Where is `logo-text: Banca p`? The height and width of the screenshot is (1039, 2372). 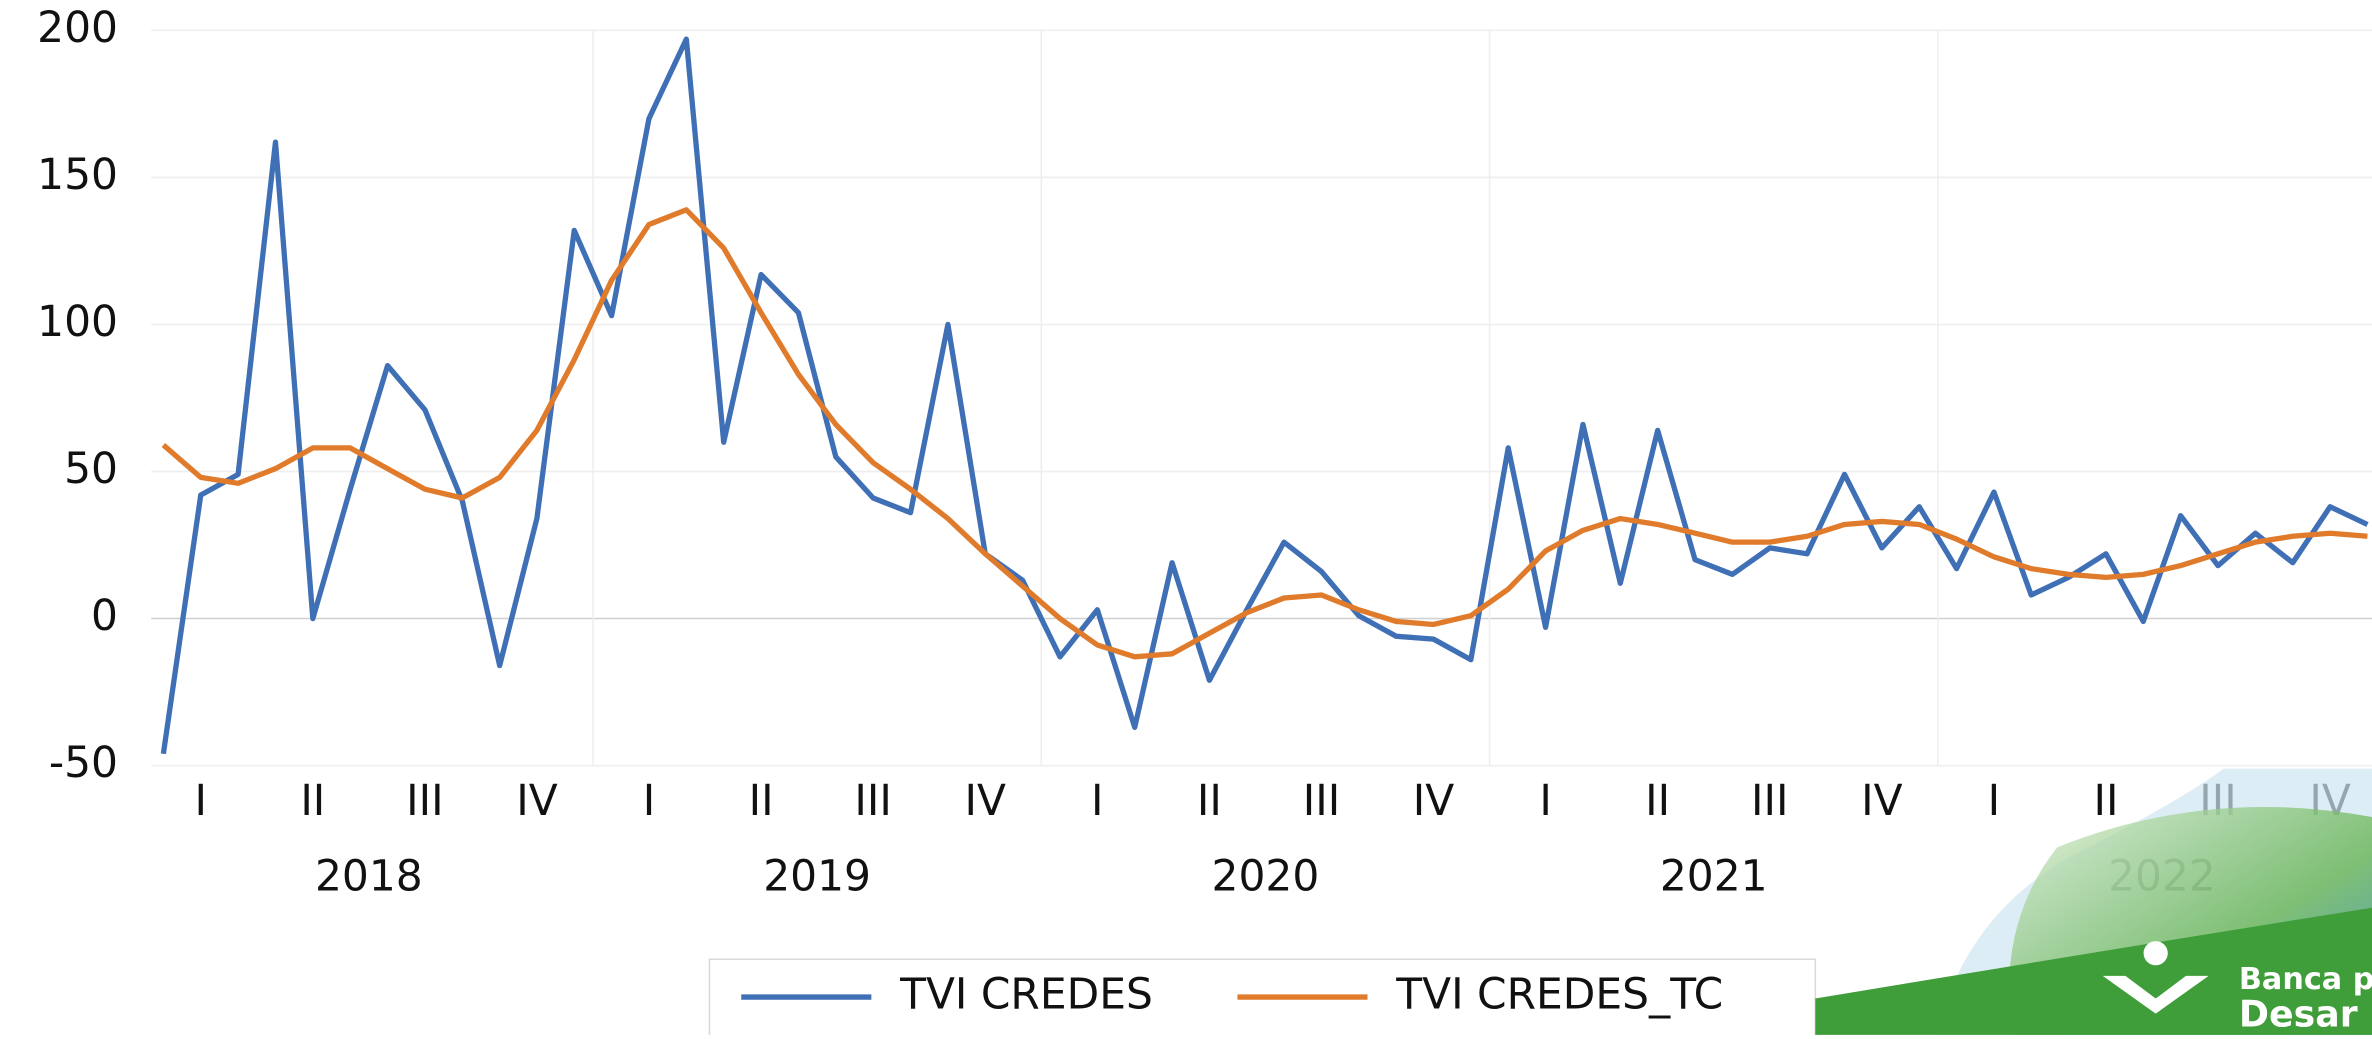
logo-text: Banca p is located at coordinates (2305, 979).